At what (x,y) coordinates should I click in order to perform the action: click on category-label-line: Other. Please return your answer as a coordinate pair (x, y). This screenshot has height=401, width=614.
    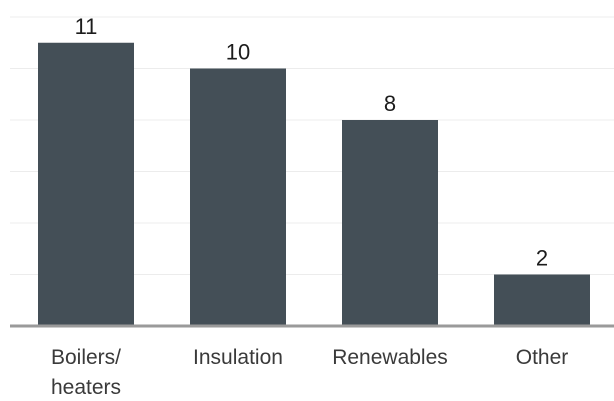
    Looking at the image, I should click on (542, 357).